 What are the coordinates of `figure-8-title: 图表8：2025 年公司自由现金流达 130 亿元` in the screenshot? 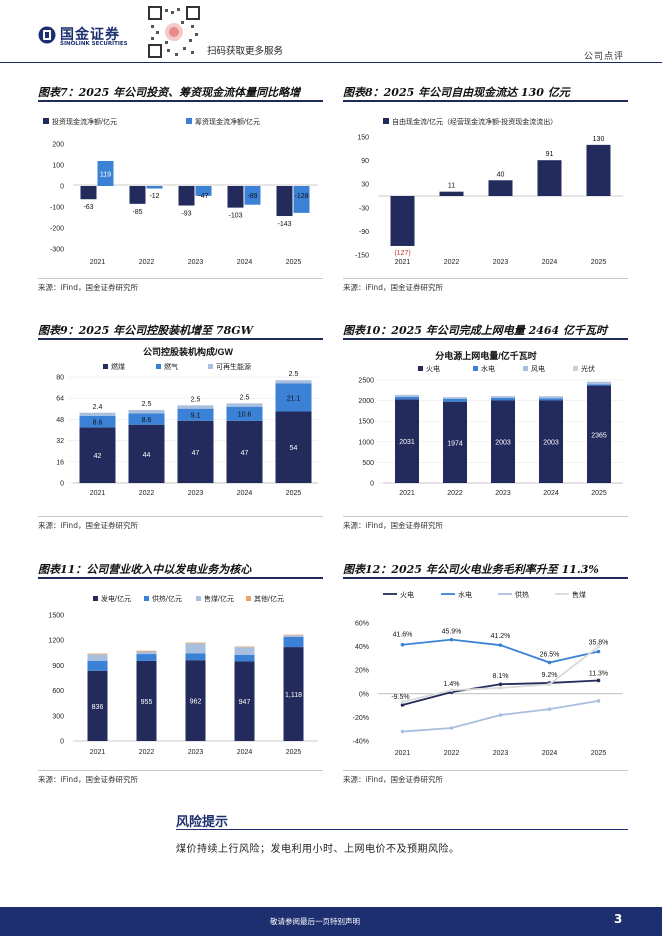 It's located at (456, 92).